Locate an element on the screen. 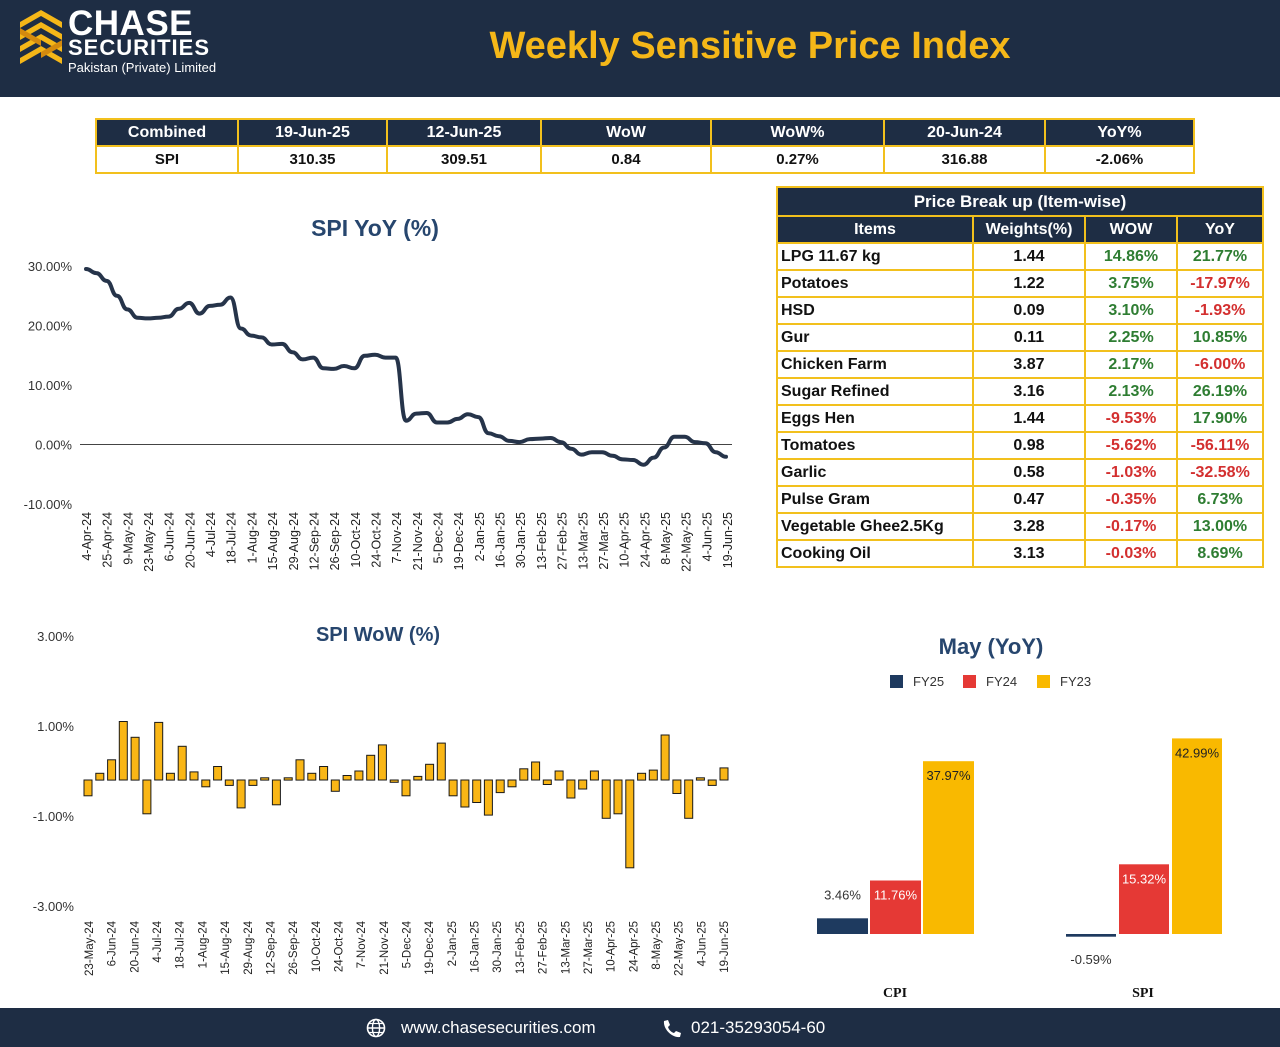 The width and height of the screenshot is (1280, 1047). may-bar-fy25 is located at coordinates (842, 926).